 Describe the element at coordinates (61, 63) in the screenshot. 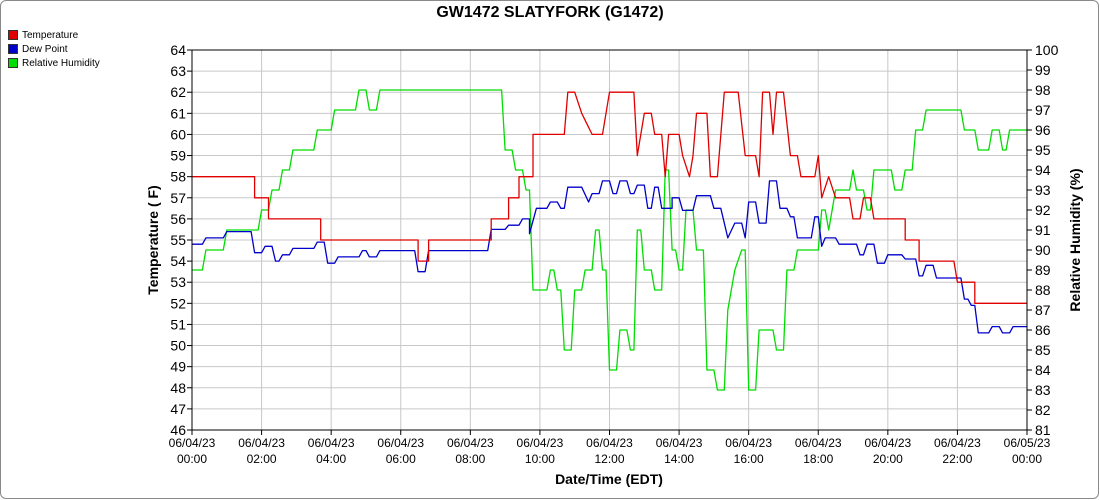

I see `legend-label-relative-humidity: Relative Humidity` at that location.